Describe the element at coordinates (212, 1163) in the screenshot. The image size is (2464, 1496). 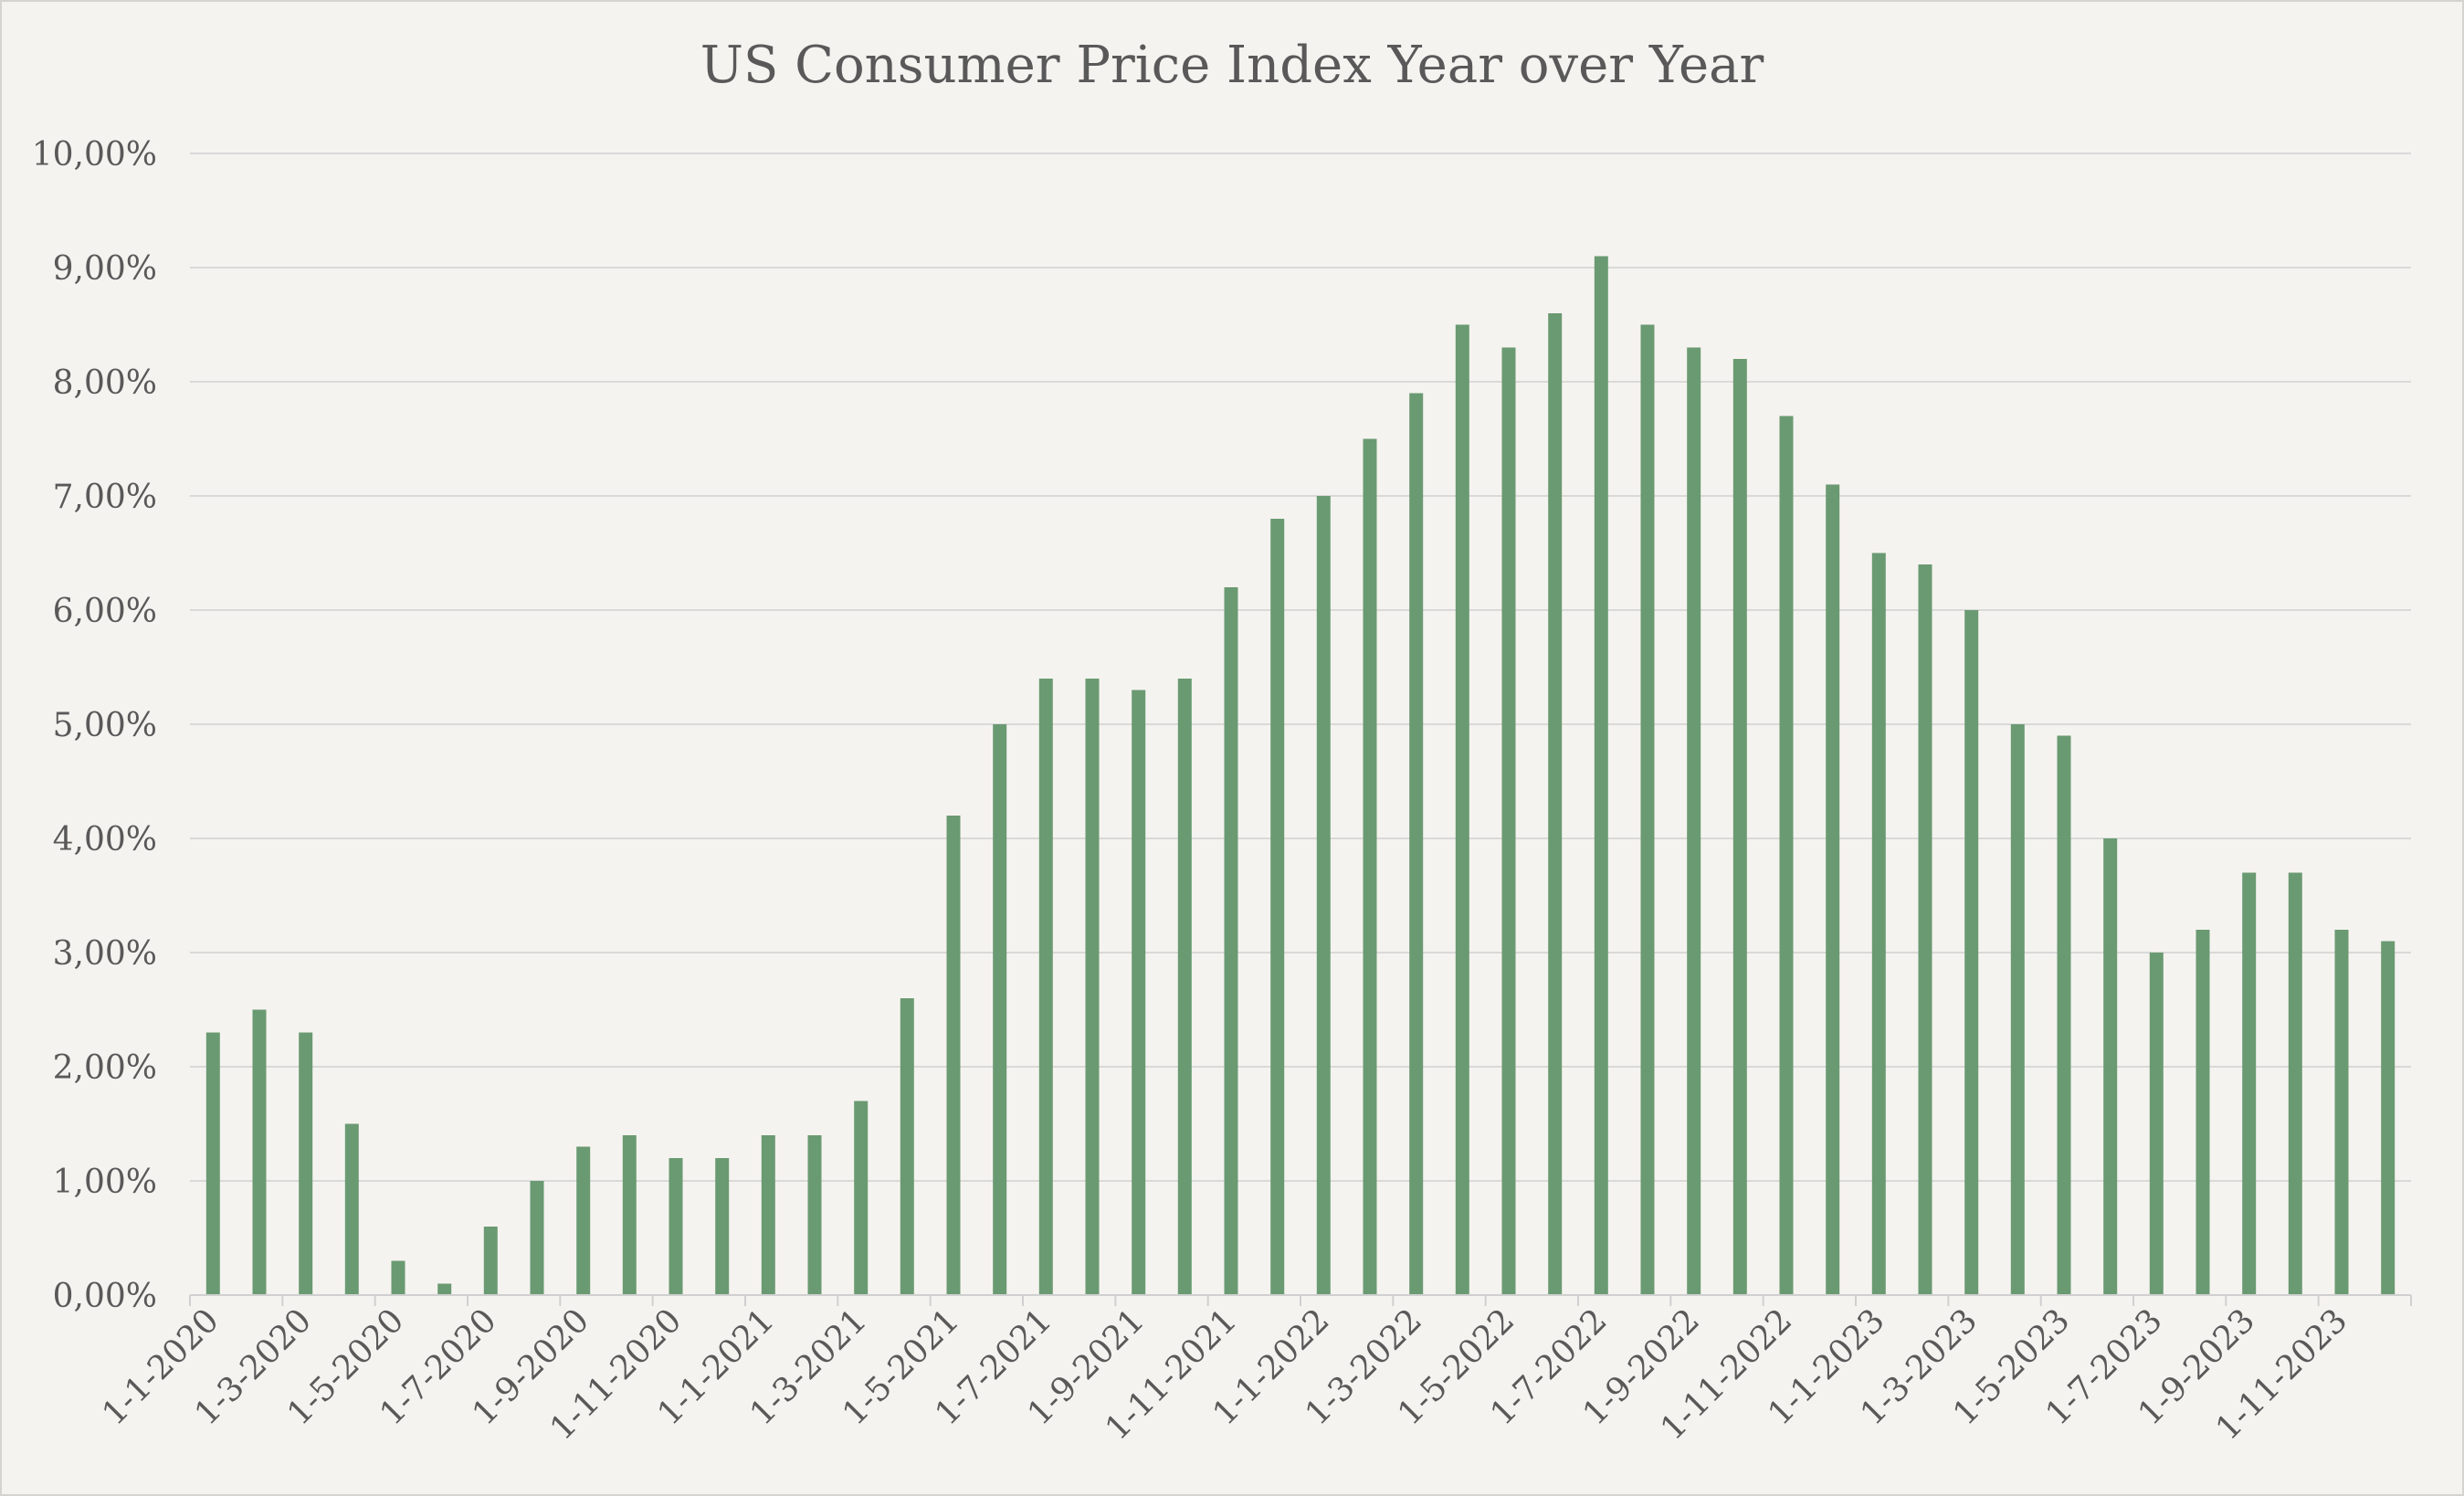
I see `bar-1-1-2020` at that location.